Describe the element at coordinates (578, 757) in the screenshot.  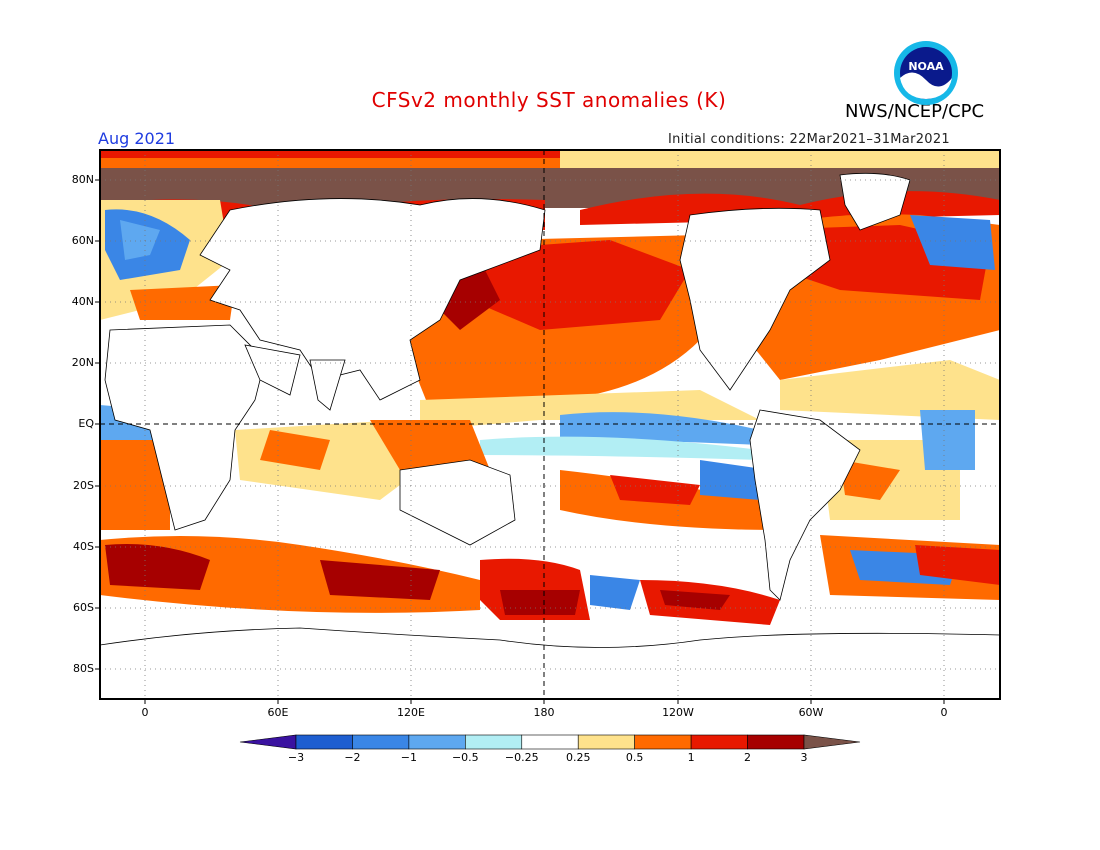
I see `colorbar-label: 0.25` at that location.